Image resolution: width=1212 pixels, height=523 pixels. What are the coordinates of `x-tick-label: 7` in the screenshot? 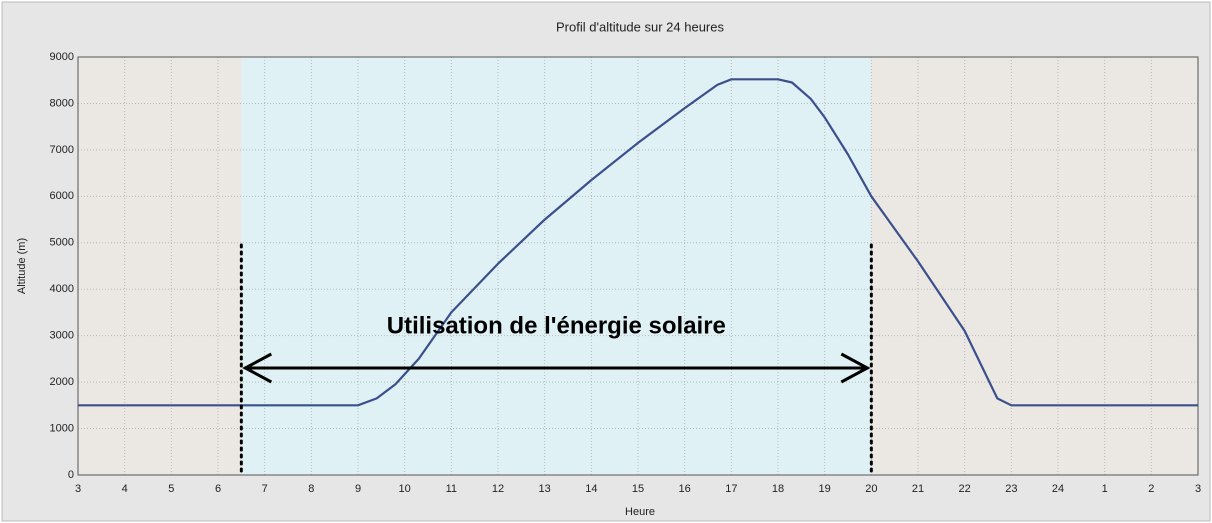 It's located at (265, 489).